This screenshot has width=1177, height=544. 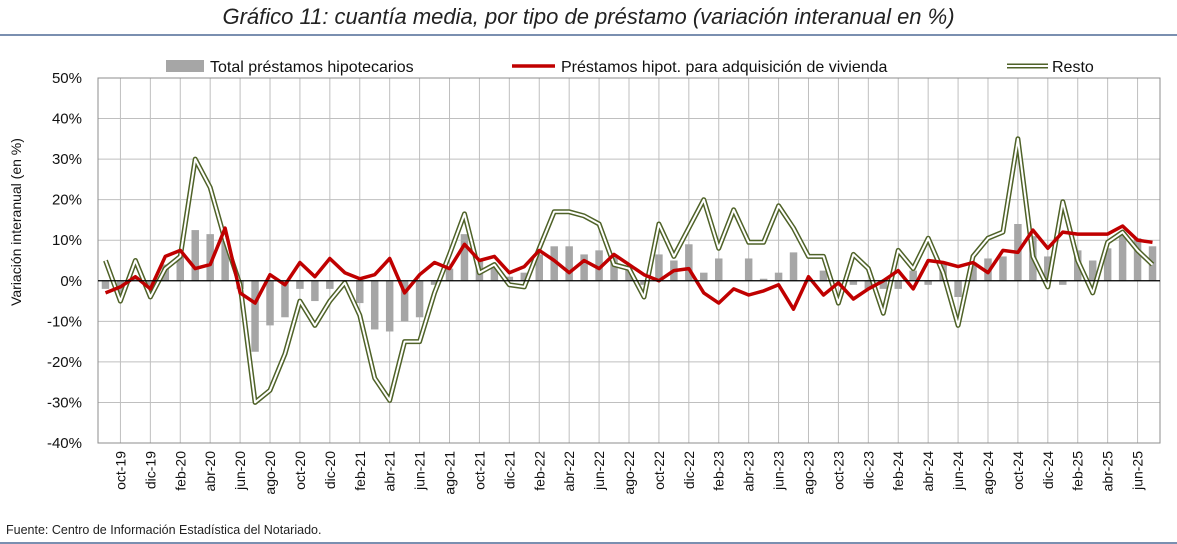 I want to click on y-tick-label: -10%, so click(x=64, y=321).